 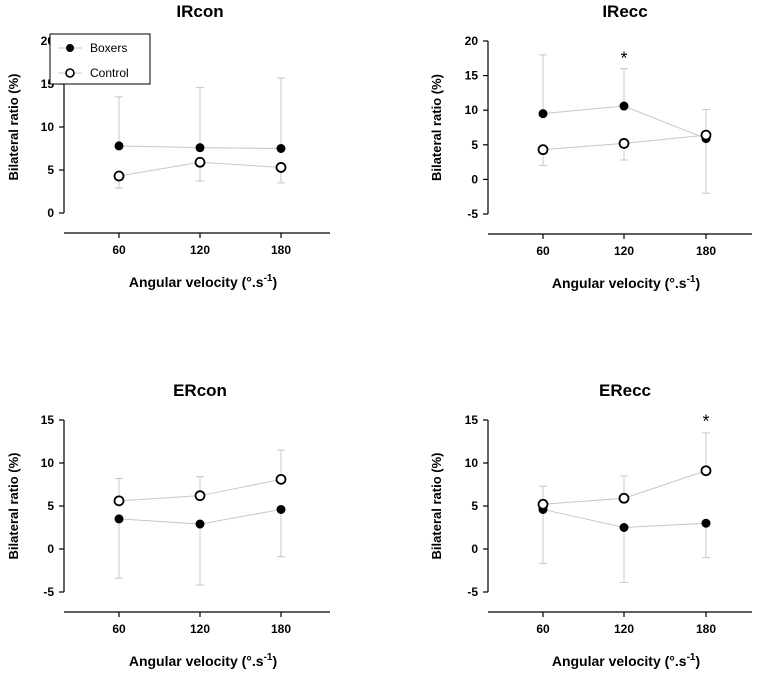 What do you see at coordinates (70, 48) in the screenshot?
I see `legend-marker-boxers` at bounding box center [70, 48].